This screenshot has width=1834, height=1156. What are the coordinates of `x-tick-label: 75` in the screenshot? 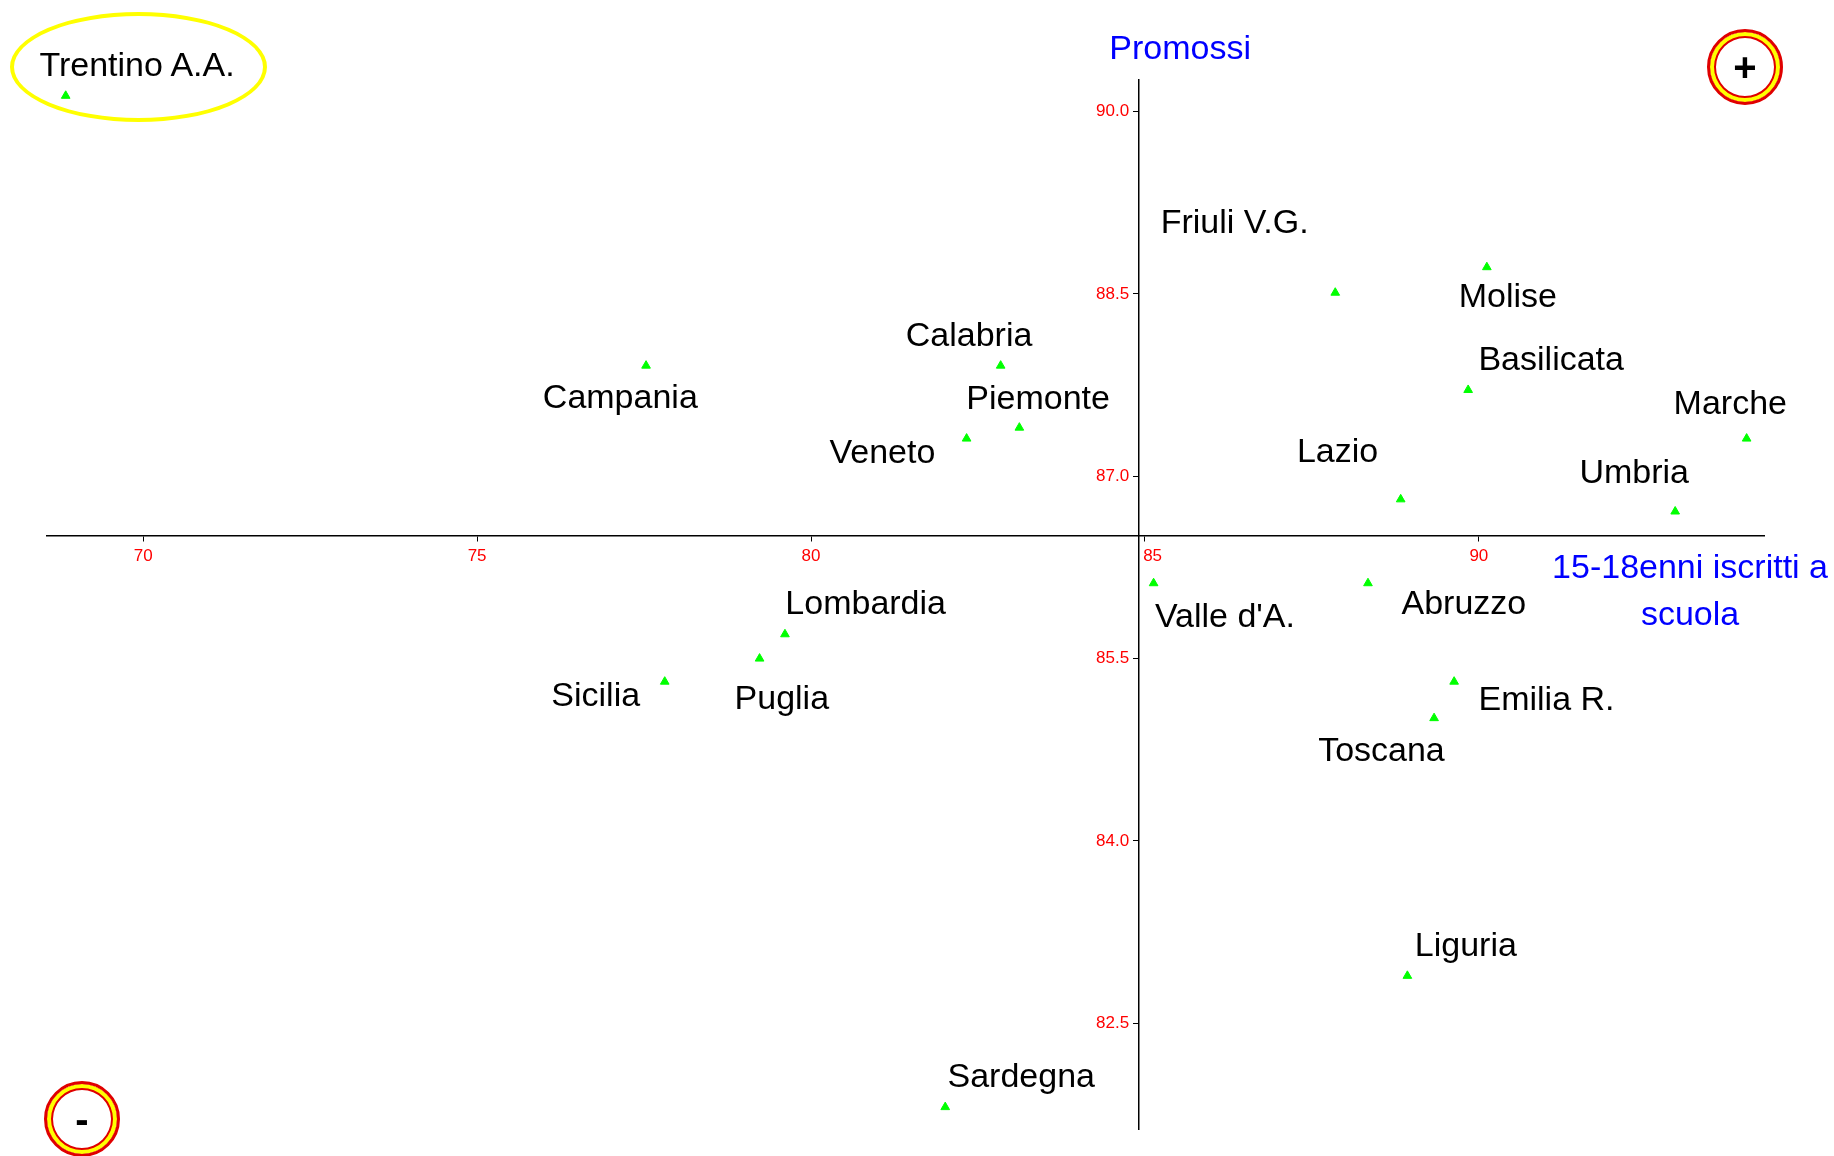 It's located at (477, 556).